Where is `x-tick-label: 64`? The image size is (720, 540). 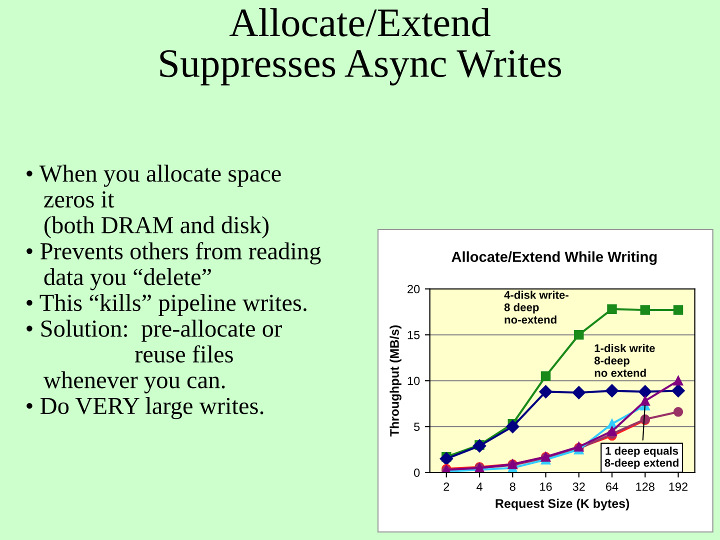 x-tick-label: 64 is located at coordinates (612, 486).